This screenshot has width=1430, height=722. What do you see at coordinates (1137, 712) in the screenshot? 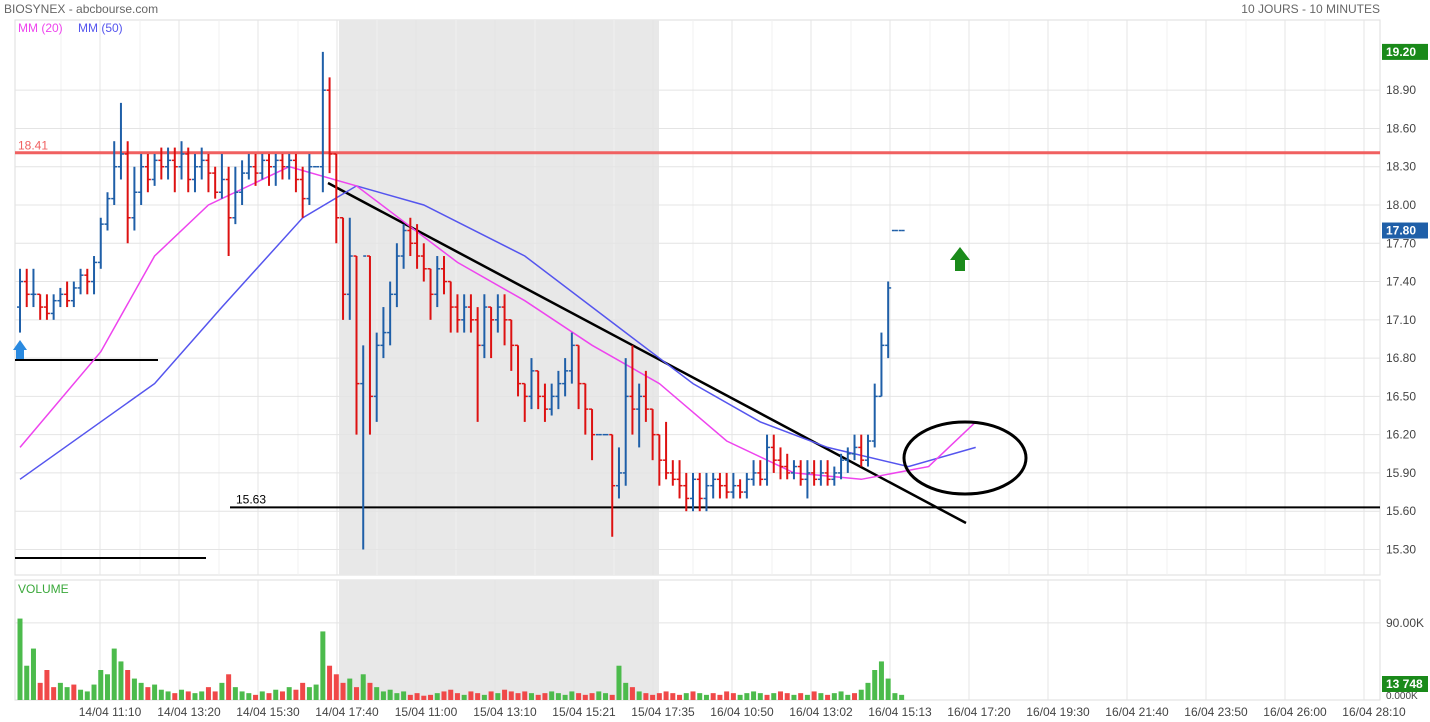
I see `x-tick-label: 16/04 21:40` at bounding box center [1137, 712].